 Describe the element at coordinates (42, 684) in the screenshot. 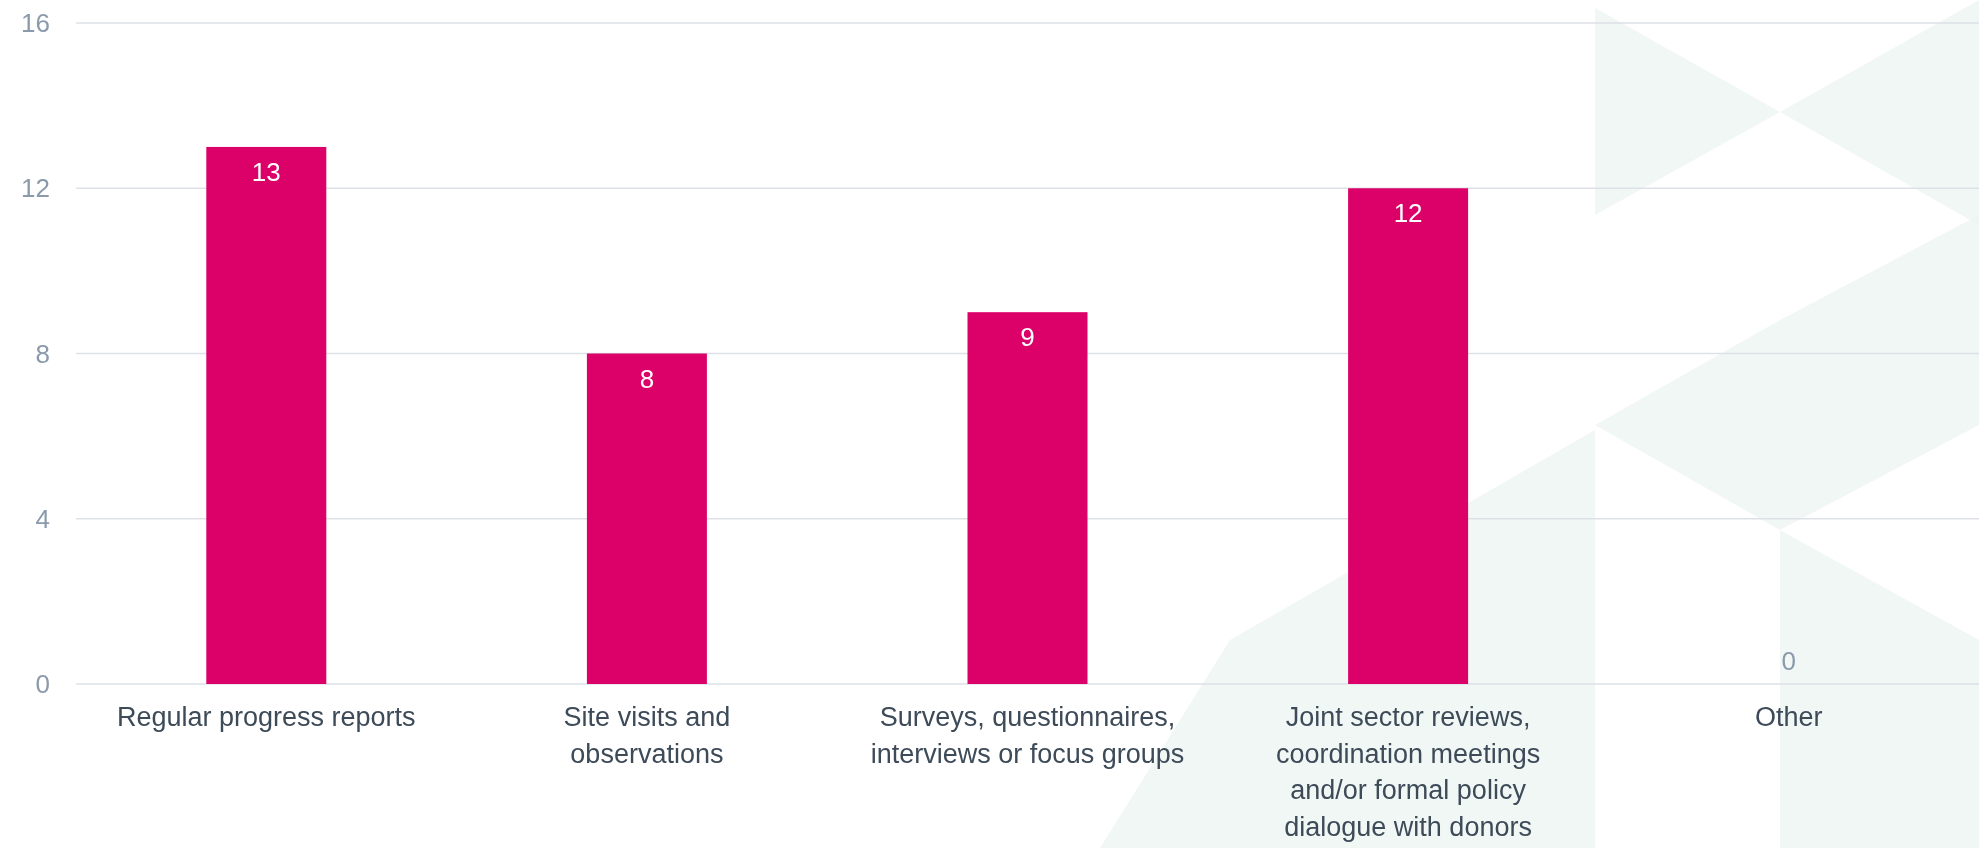

I see `y-tick-label: 0` at that location.